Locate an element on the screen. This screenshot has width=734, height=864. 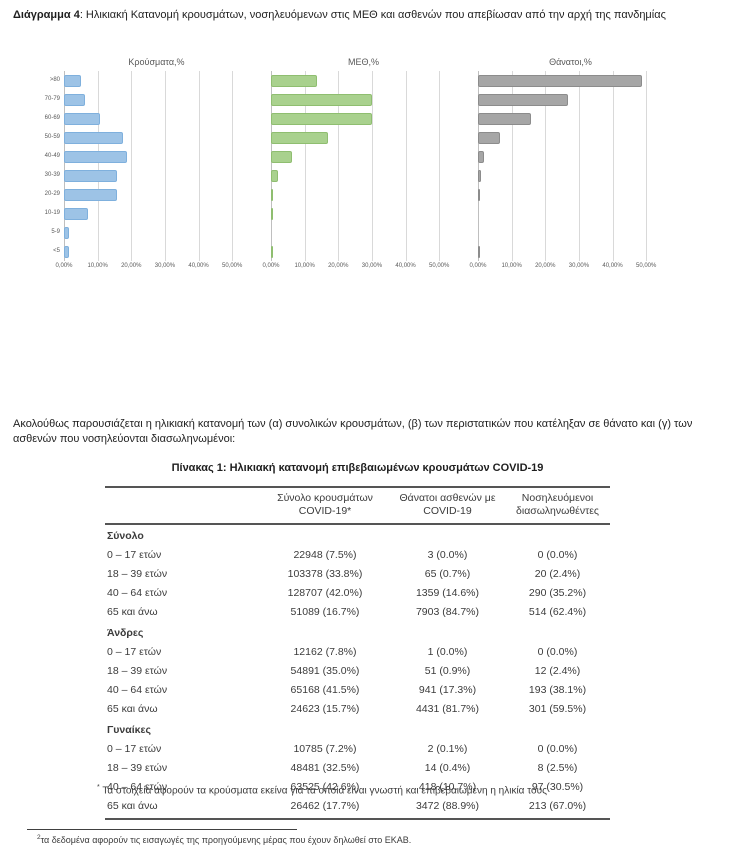
table-cell-value: 290 (35.2%) is located at coordinates (557, 593).